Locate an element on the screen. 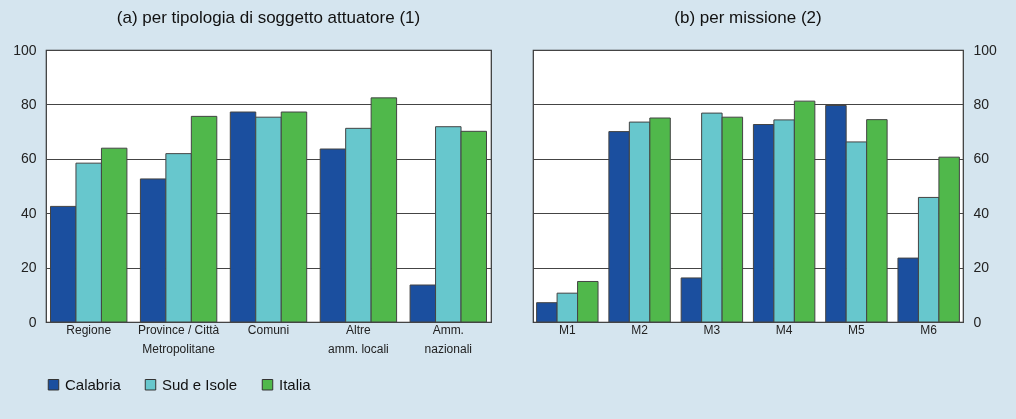 This screenshot has height=419, width=1016. x-tick-label: M6 is located at coordinates (929, 329).